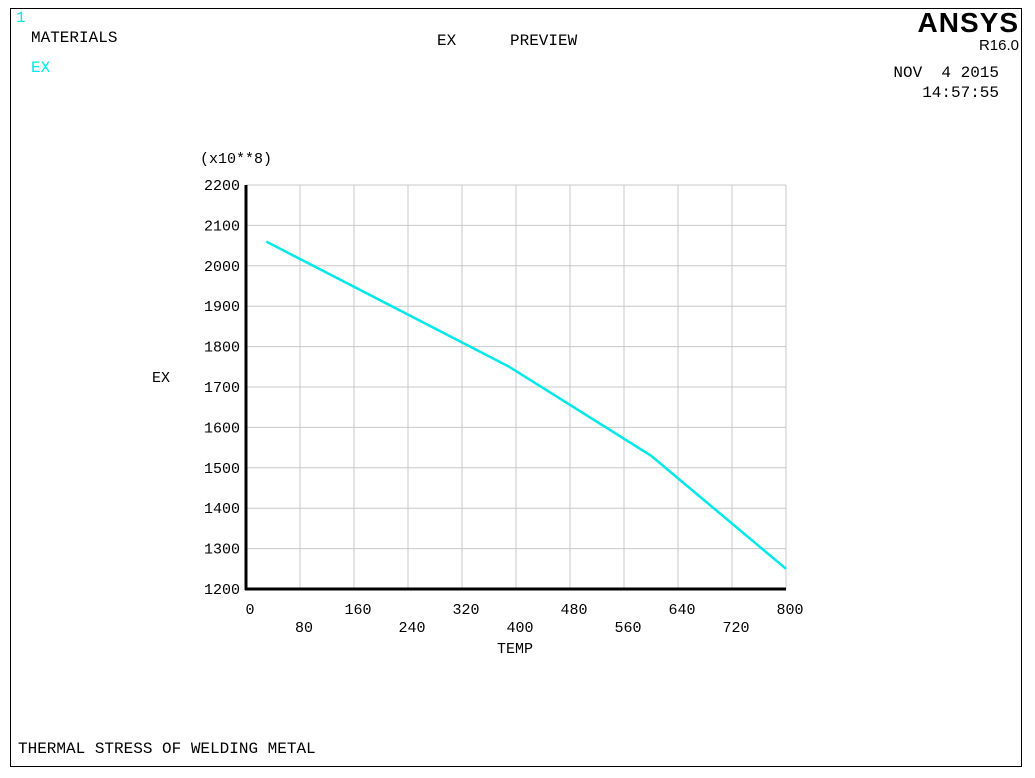 This screenshot has width=1035, height=778. What do you see at coordinates (544, 41) in the screenshot?
I see `plot-title-mode: PREVIEW` at bounding box center [544, 41].